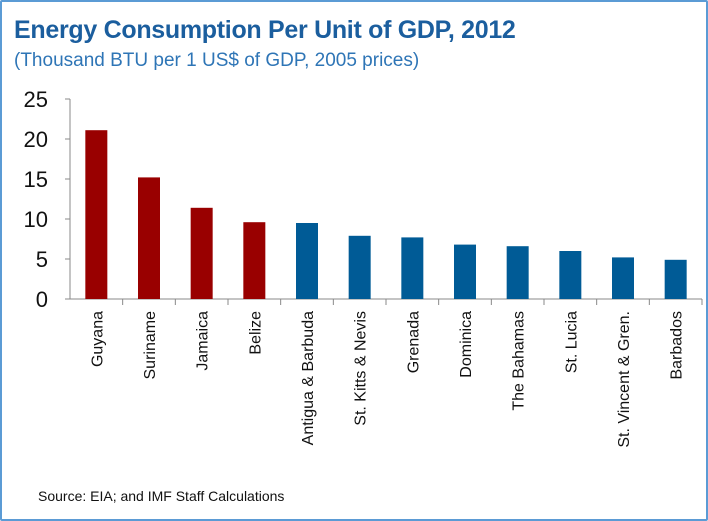 The width and height of the screenshot is (708, 521). What do you see at coordinates (623, 278) in the screenshot?
I see `bar-st-vincent-gren-` at bounding box center [623, 278].